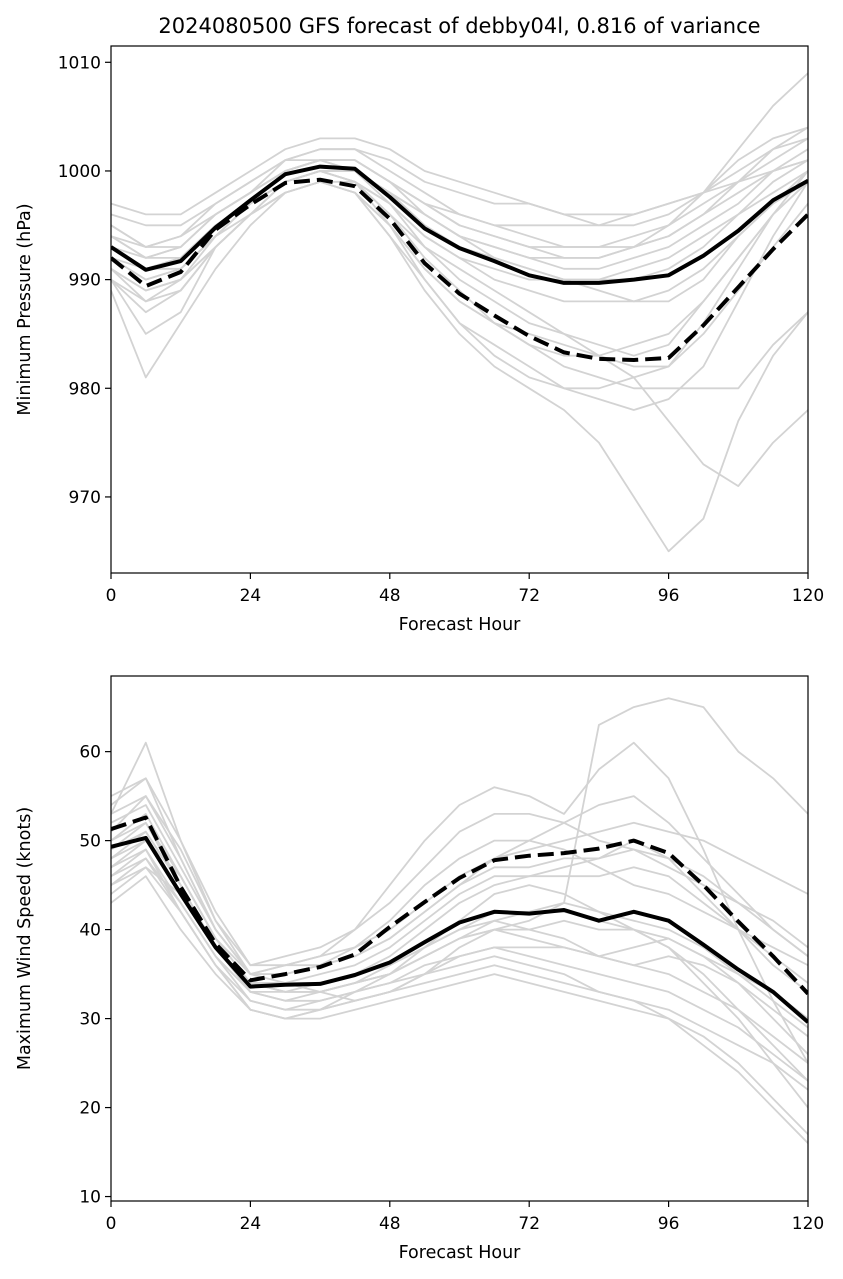  Describe the element at coordinates (85, 281) in the screenshot. I see `pressure-y-tick-label: 990` at that location.